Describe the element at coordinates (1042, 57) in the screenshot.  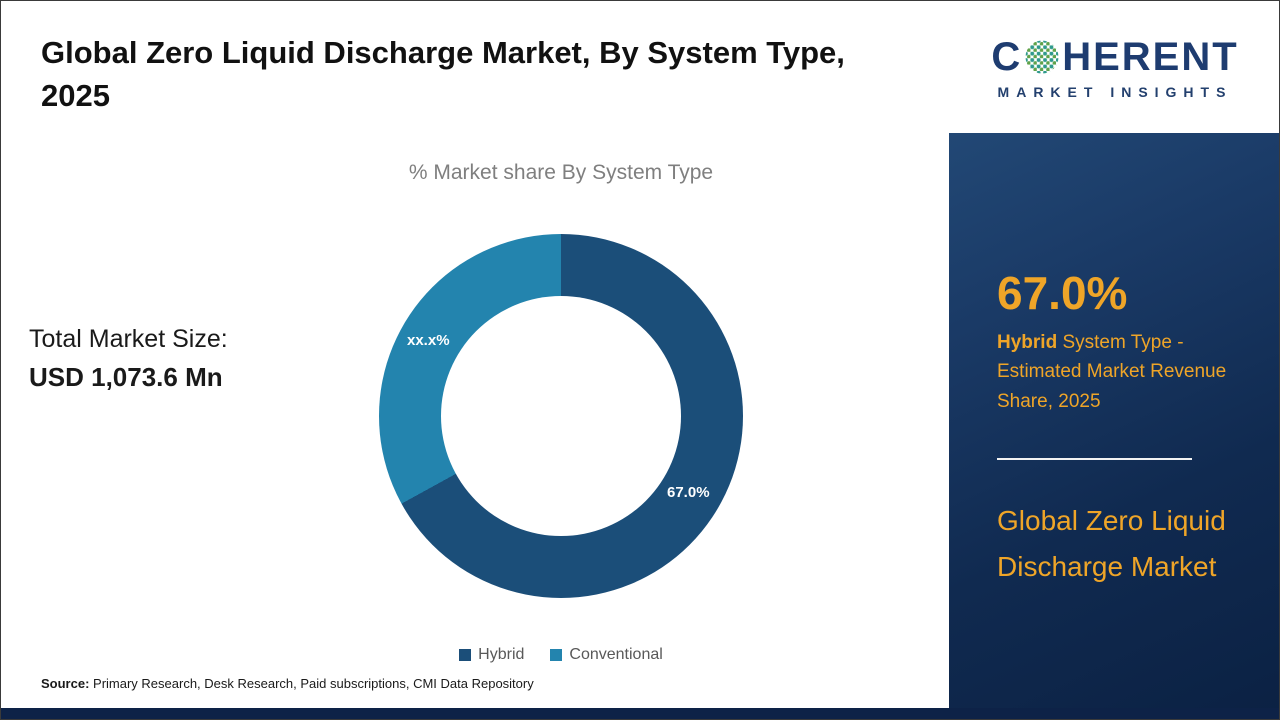
I see `dotted-globe-icon` at that location.